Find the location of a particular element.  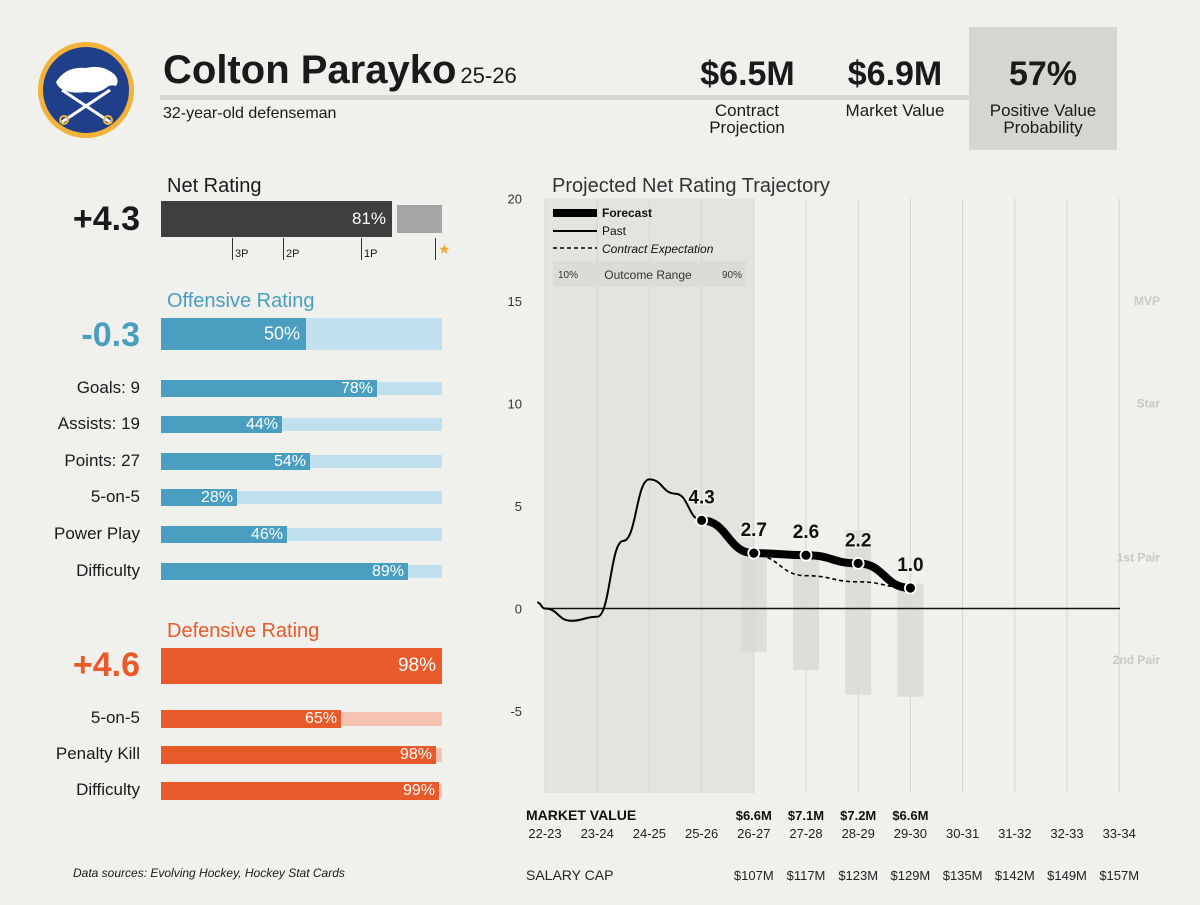

tier-label: 2nd Pair is located at coordinates (1137, 660).